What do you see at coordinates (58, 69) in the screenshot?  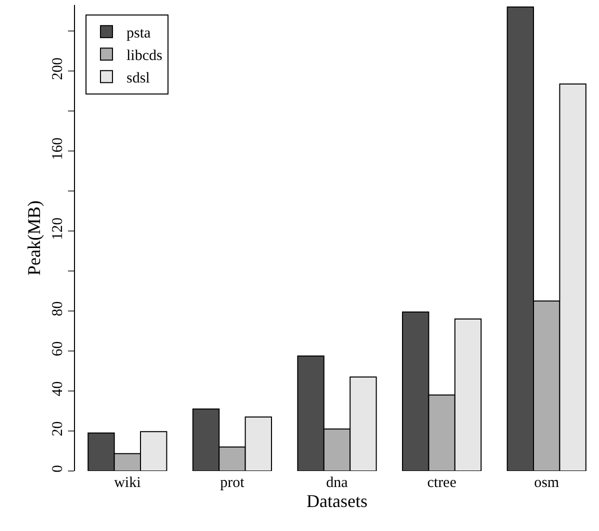 I see `y-tick-label: 200` at bounding box center [58, 69].